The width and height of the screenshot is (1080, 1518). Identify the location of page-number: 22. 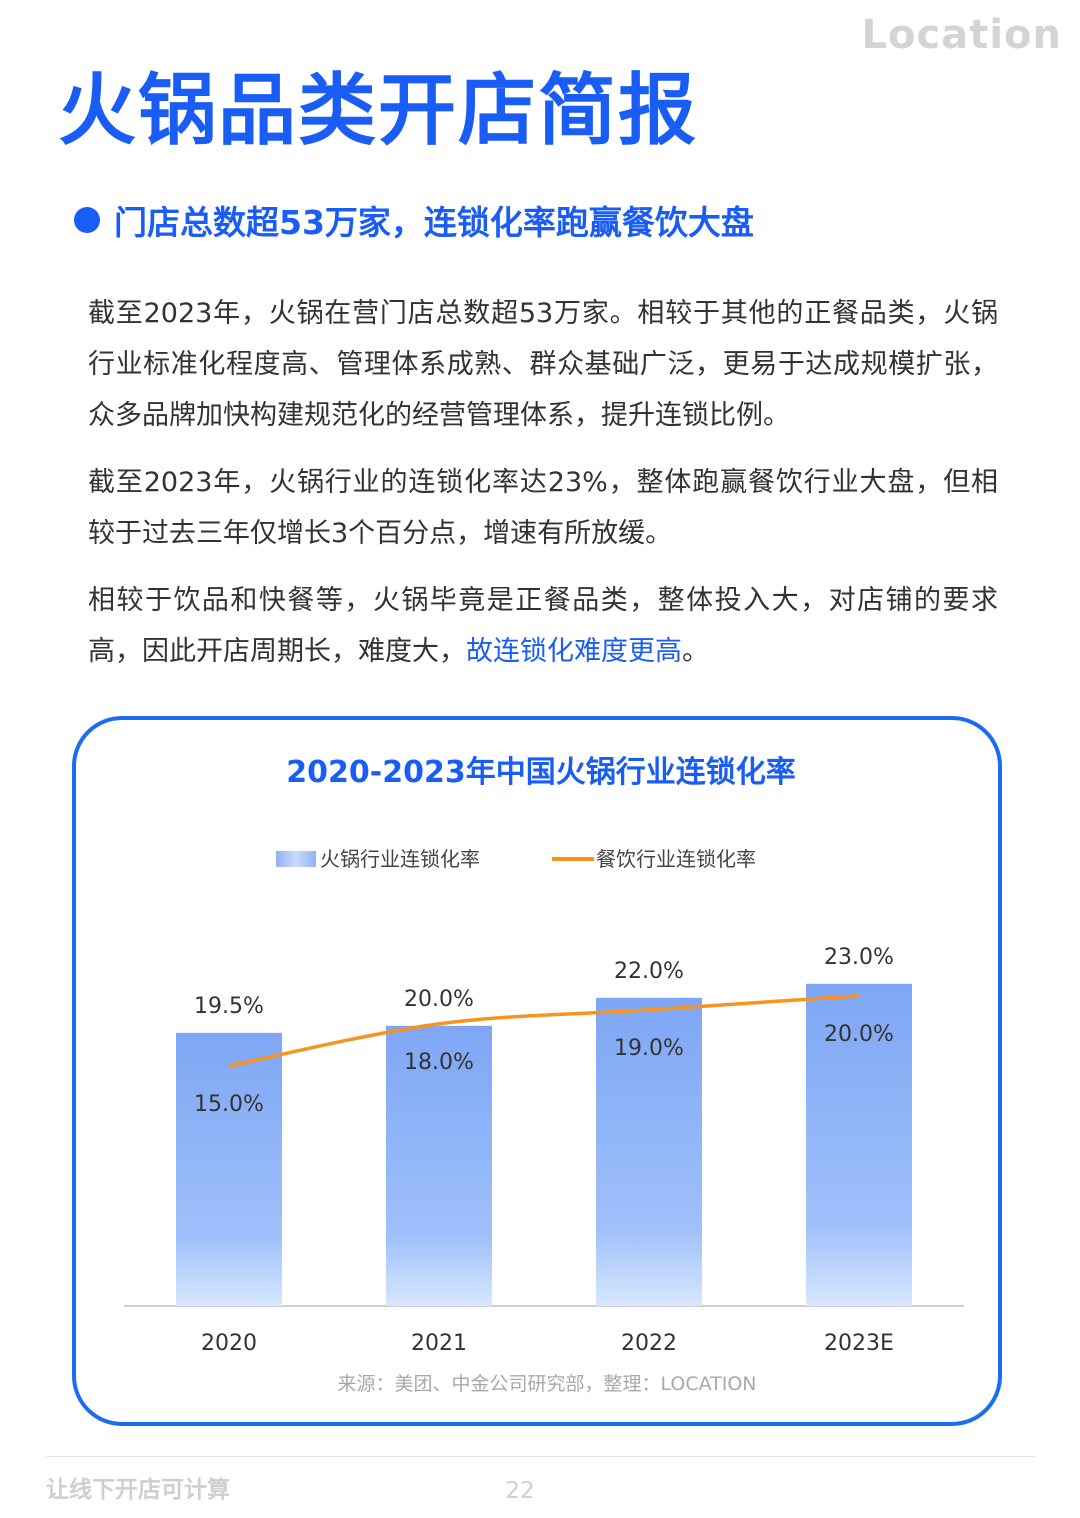
(520, 1491).